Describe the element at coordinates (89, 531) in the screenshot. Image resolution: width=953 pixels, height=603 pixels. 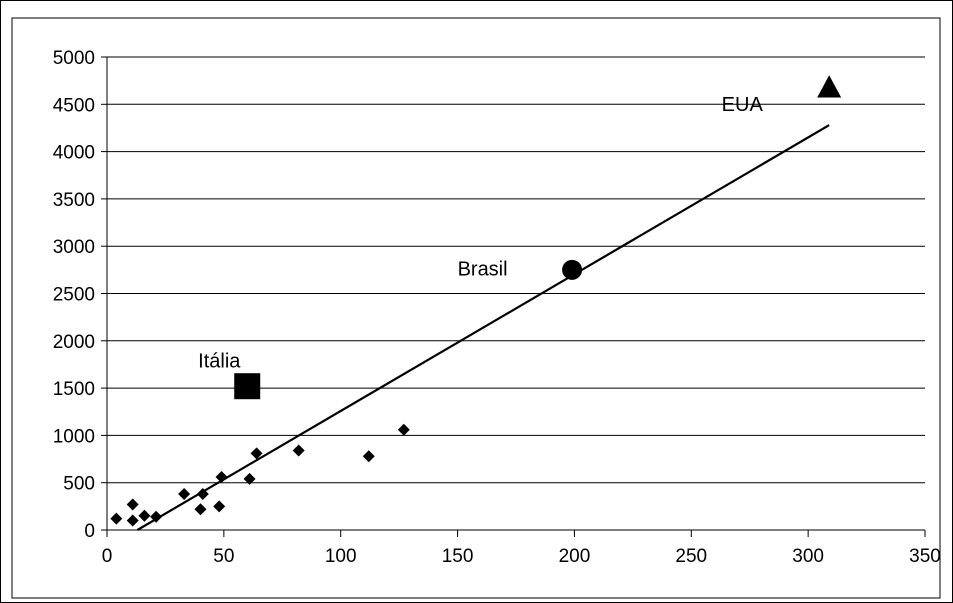
I see `y-tick-label: 0` at that location.